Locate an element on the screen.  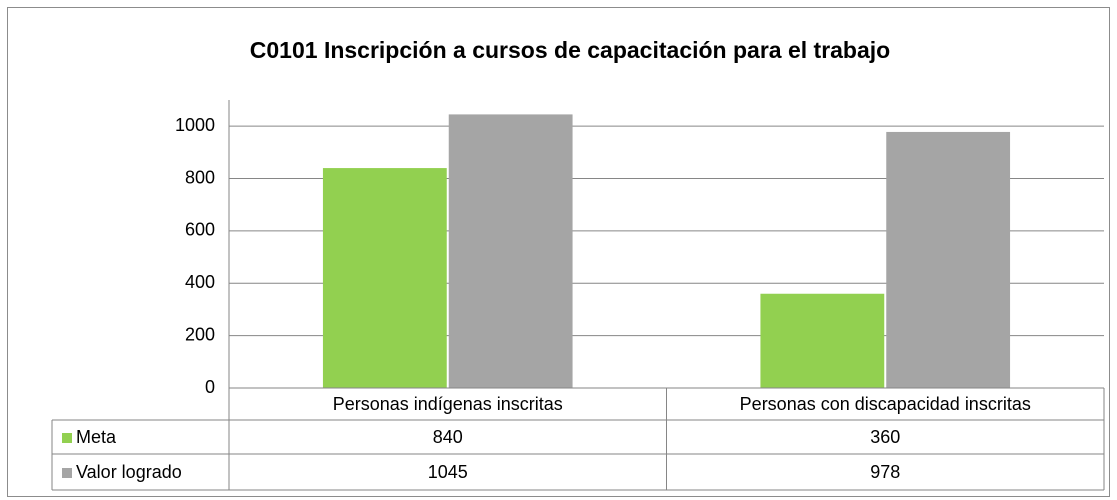
y-tick-label: 600 is located at coordinates (200, 230).